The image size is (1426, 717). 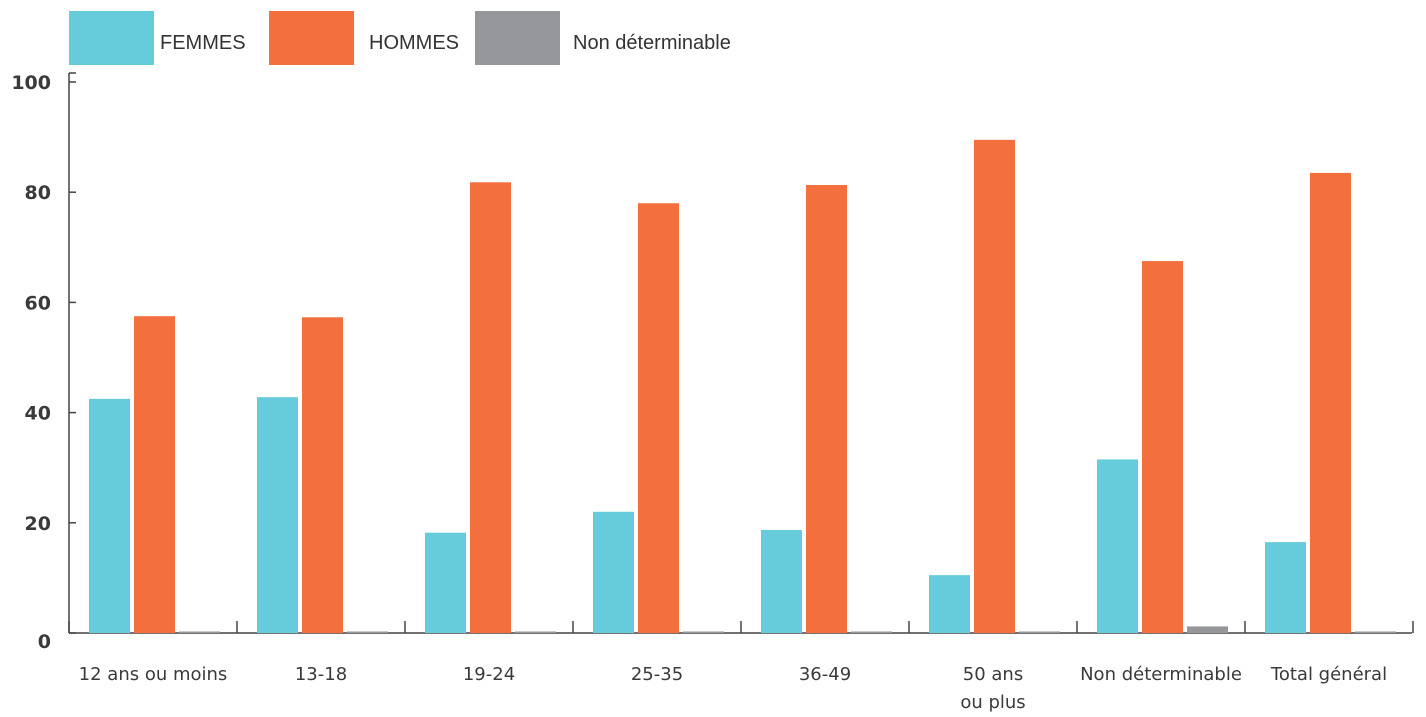 What do you see at coordinates (31, 83) in the screenshot?
I see `y-tick-label-100: 100` at bounding box center [31, 83].